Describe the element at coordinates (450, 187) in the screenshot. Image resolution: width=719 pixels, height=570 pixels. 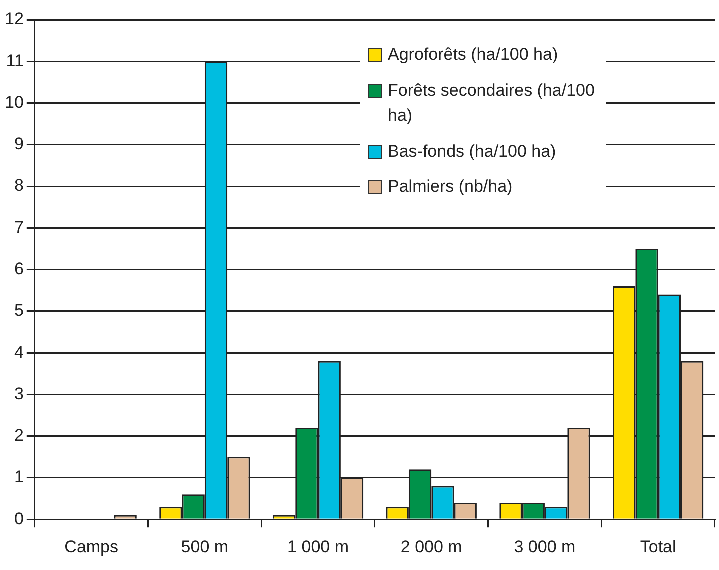
I see `legend-label: Palmiers (nb/ha)` at that location.